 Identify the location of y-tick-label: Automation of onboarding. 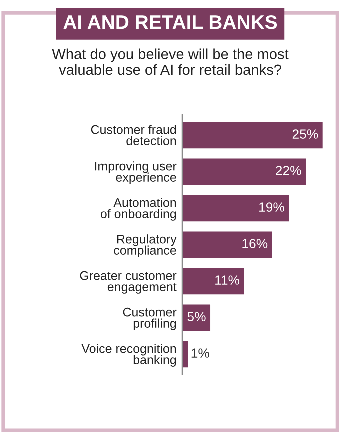
(138, 209).